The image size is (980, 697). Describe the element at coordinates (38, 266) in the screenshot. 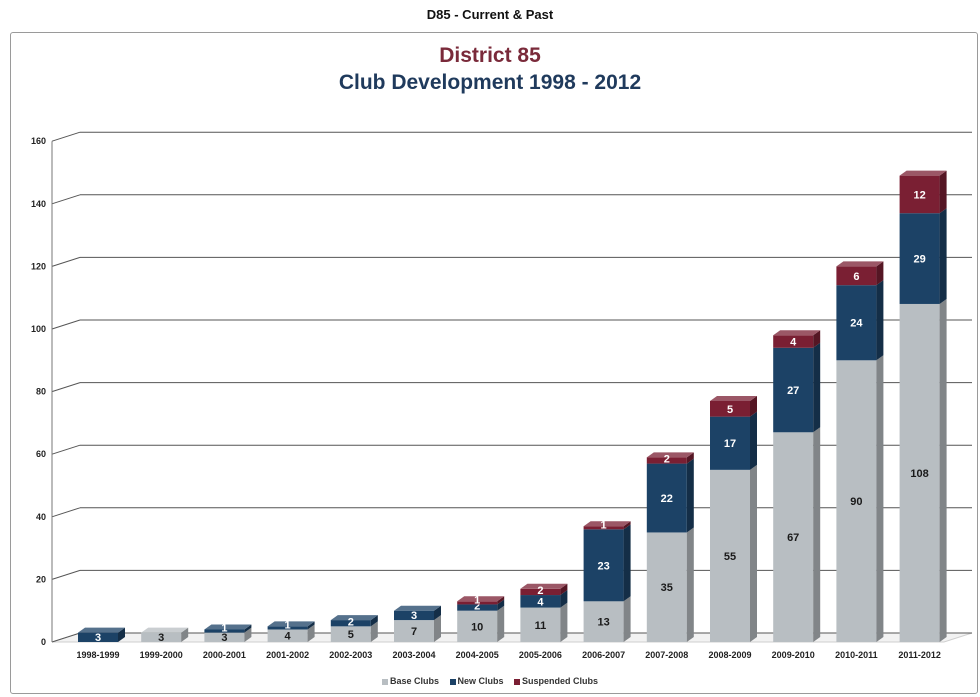

I see `y-tick-label: 120` at that location.